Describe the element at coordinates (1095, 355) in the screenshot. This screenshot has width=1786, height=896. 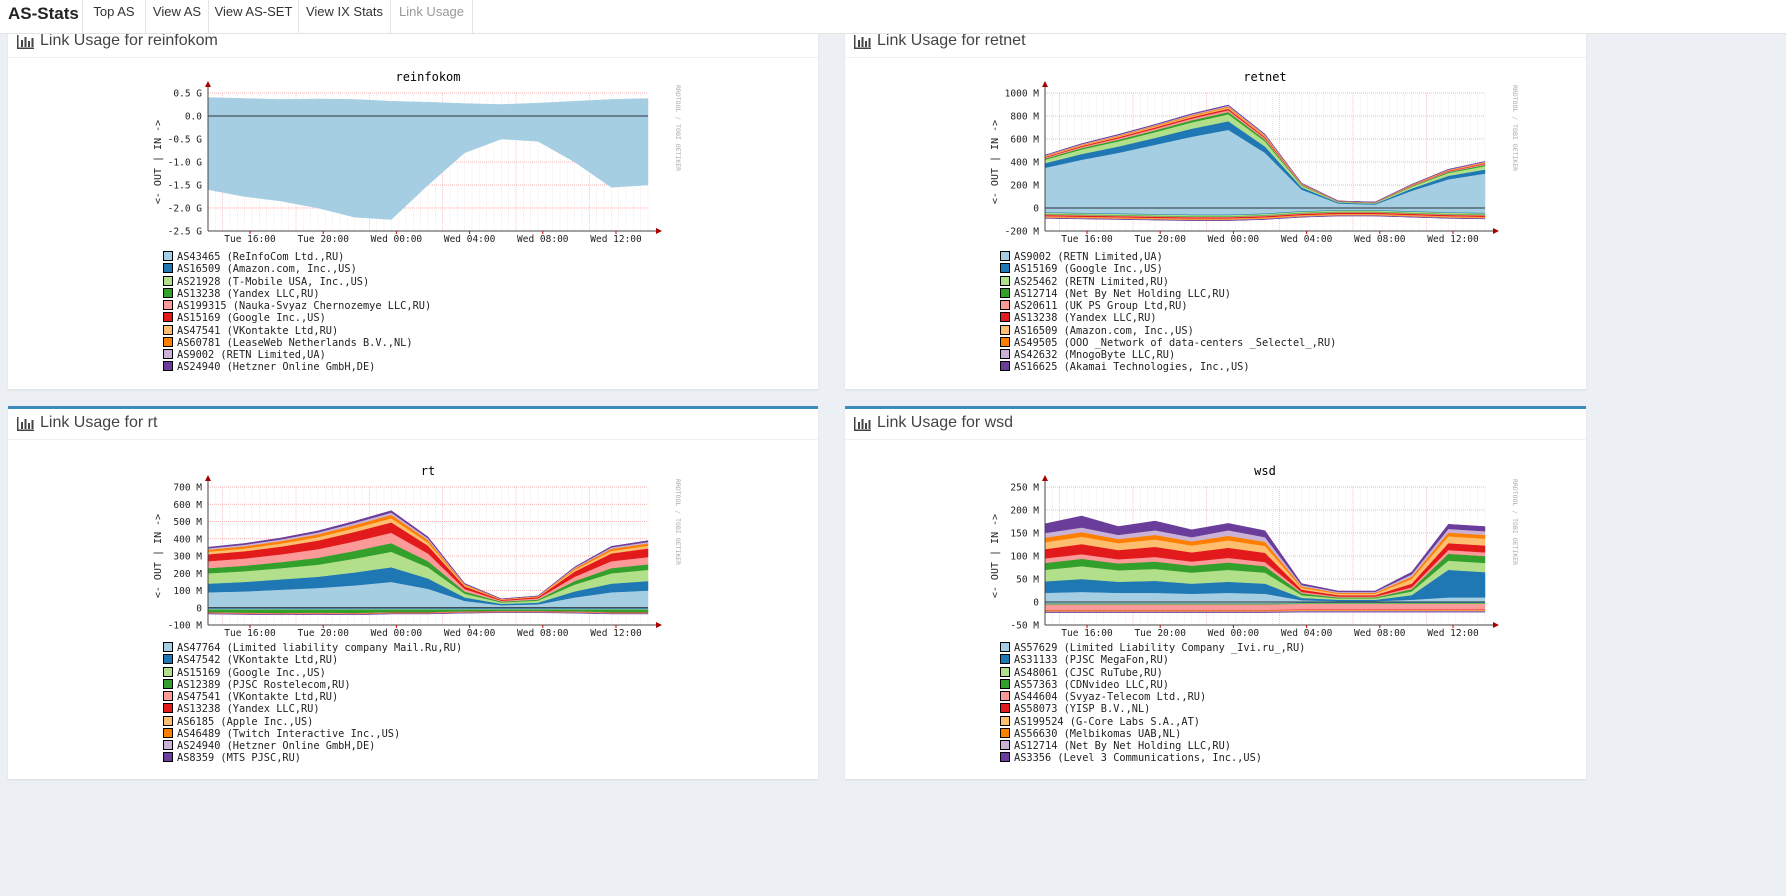
I see `legend-label: AS42632 (MnogoByte LLC,RU)` at that location.